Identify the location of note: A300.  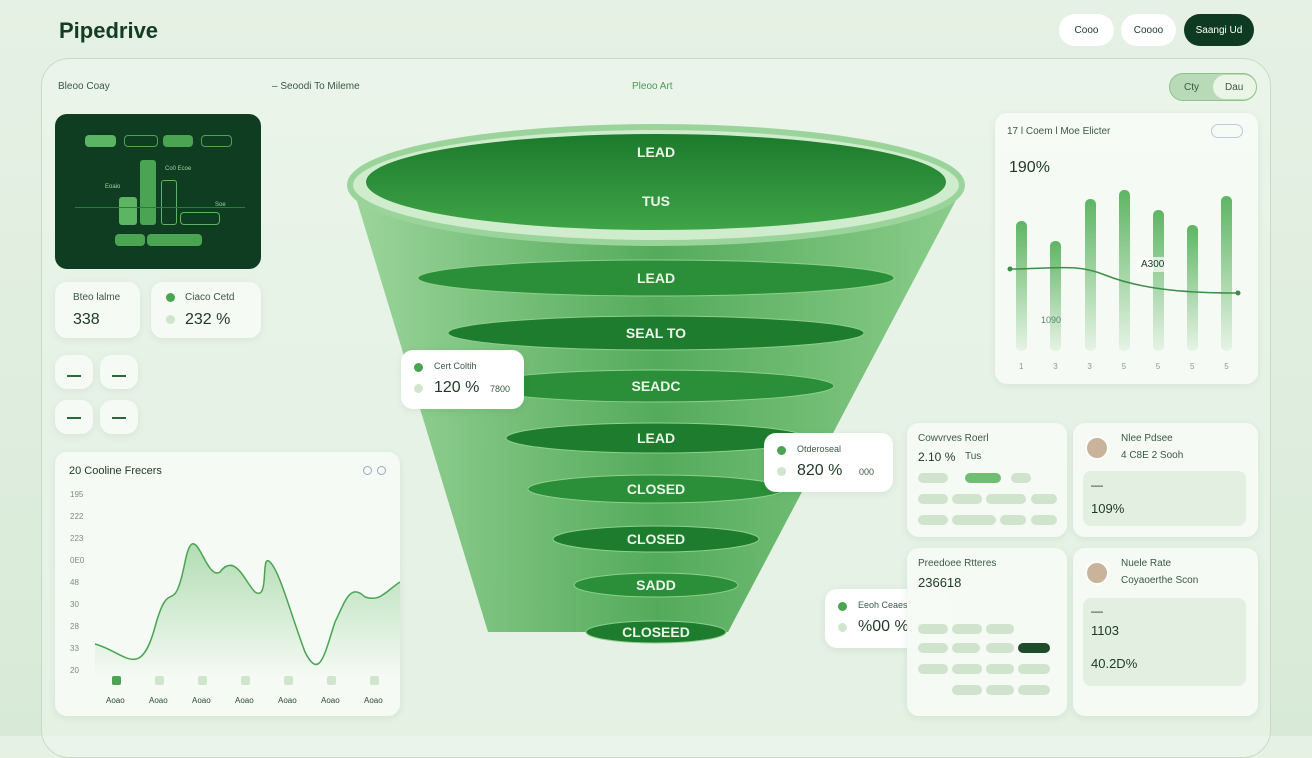
(1153, 264).